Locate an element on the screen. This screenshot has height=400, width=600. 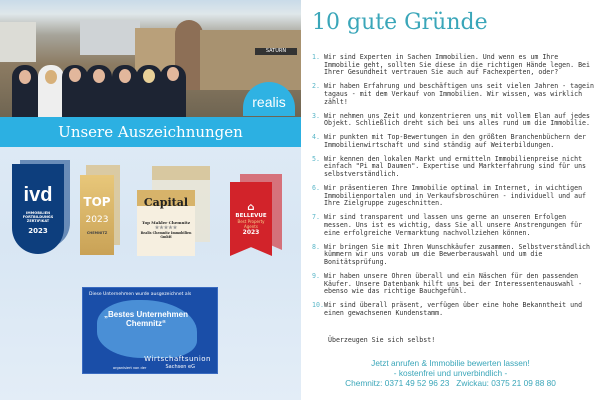
item-number: 10. is located at coordinates (318, 305).